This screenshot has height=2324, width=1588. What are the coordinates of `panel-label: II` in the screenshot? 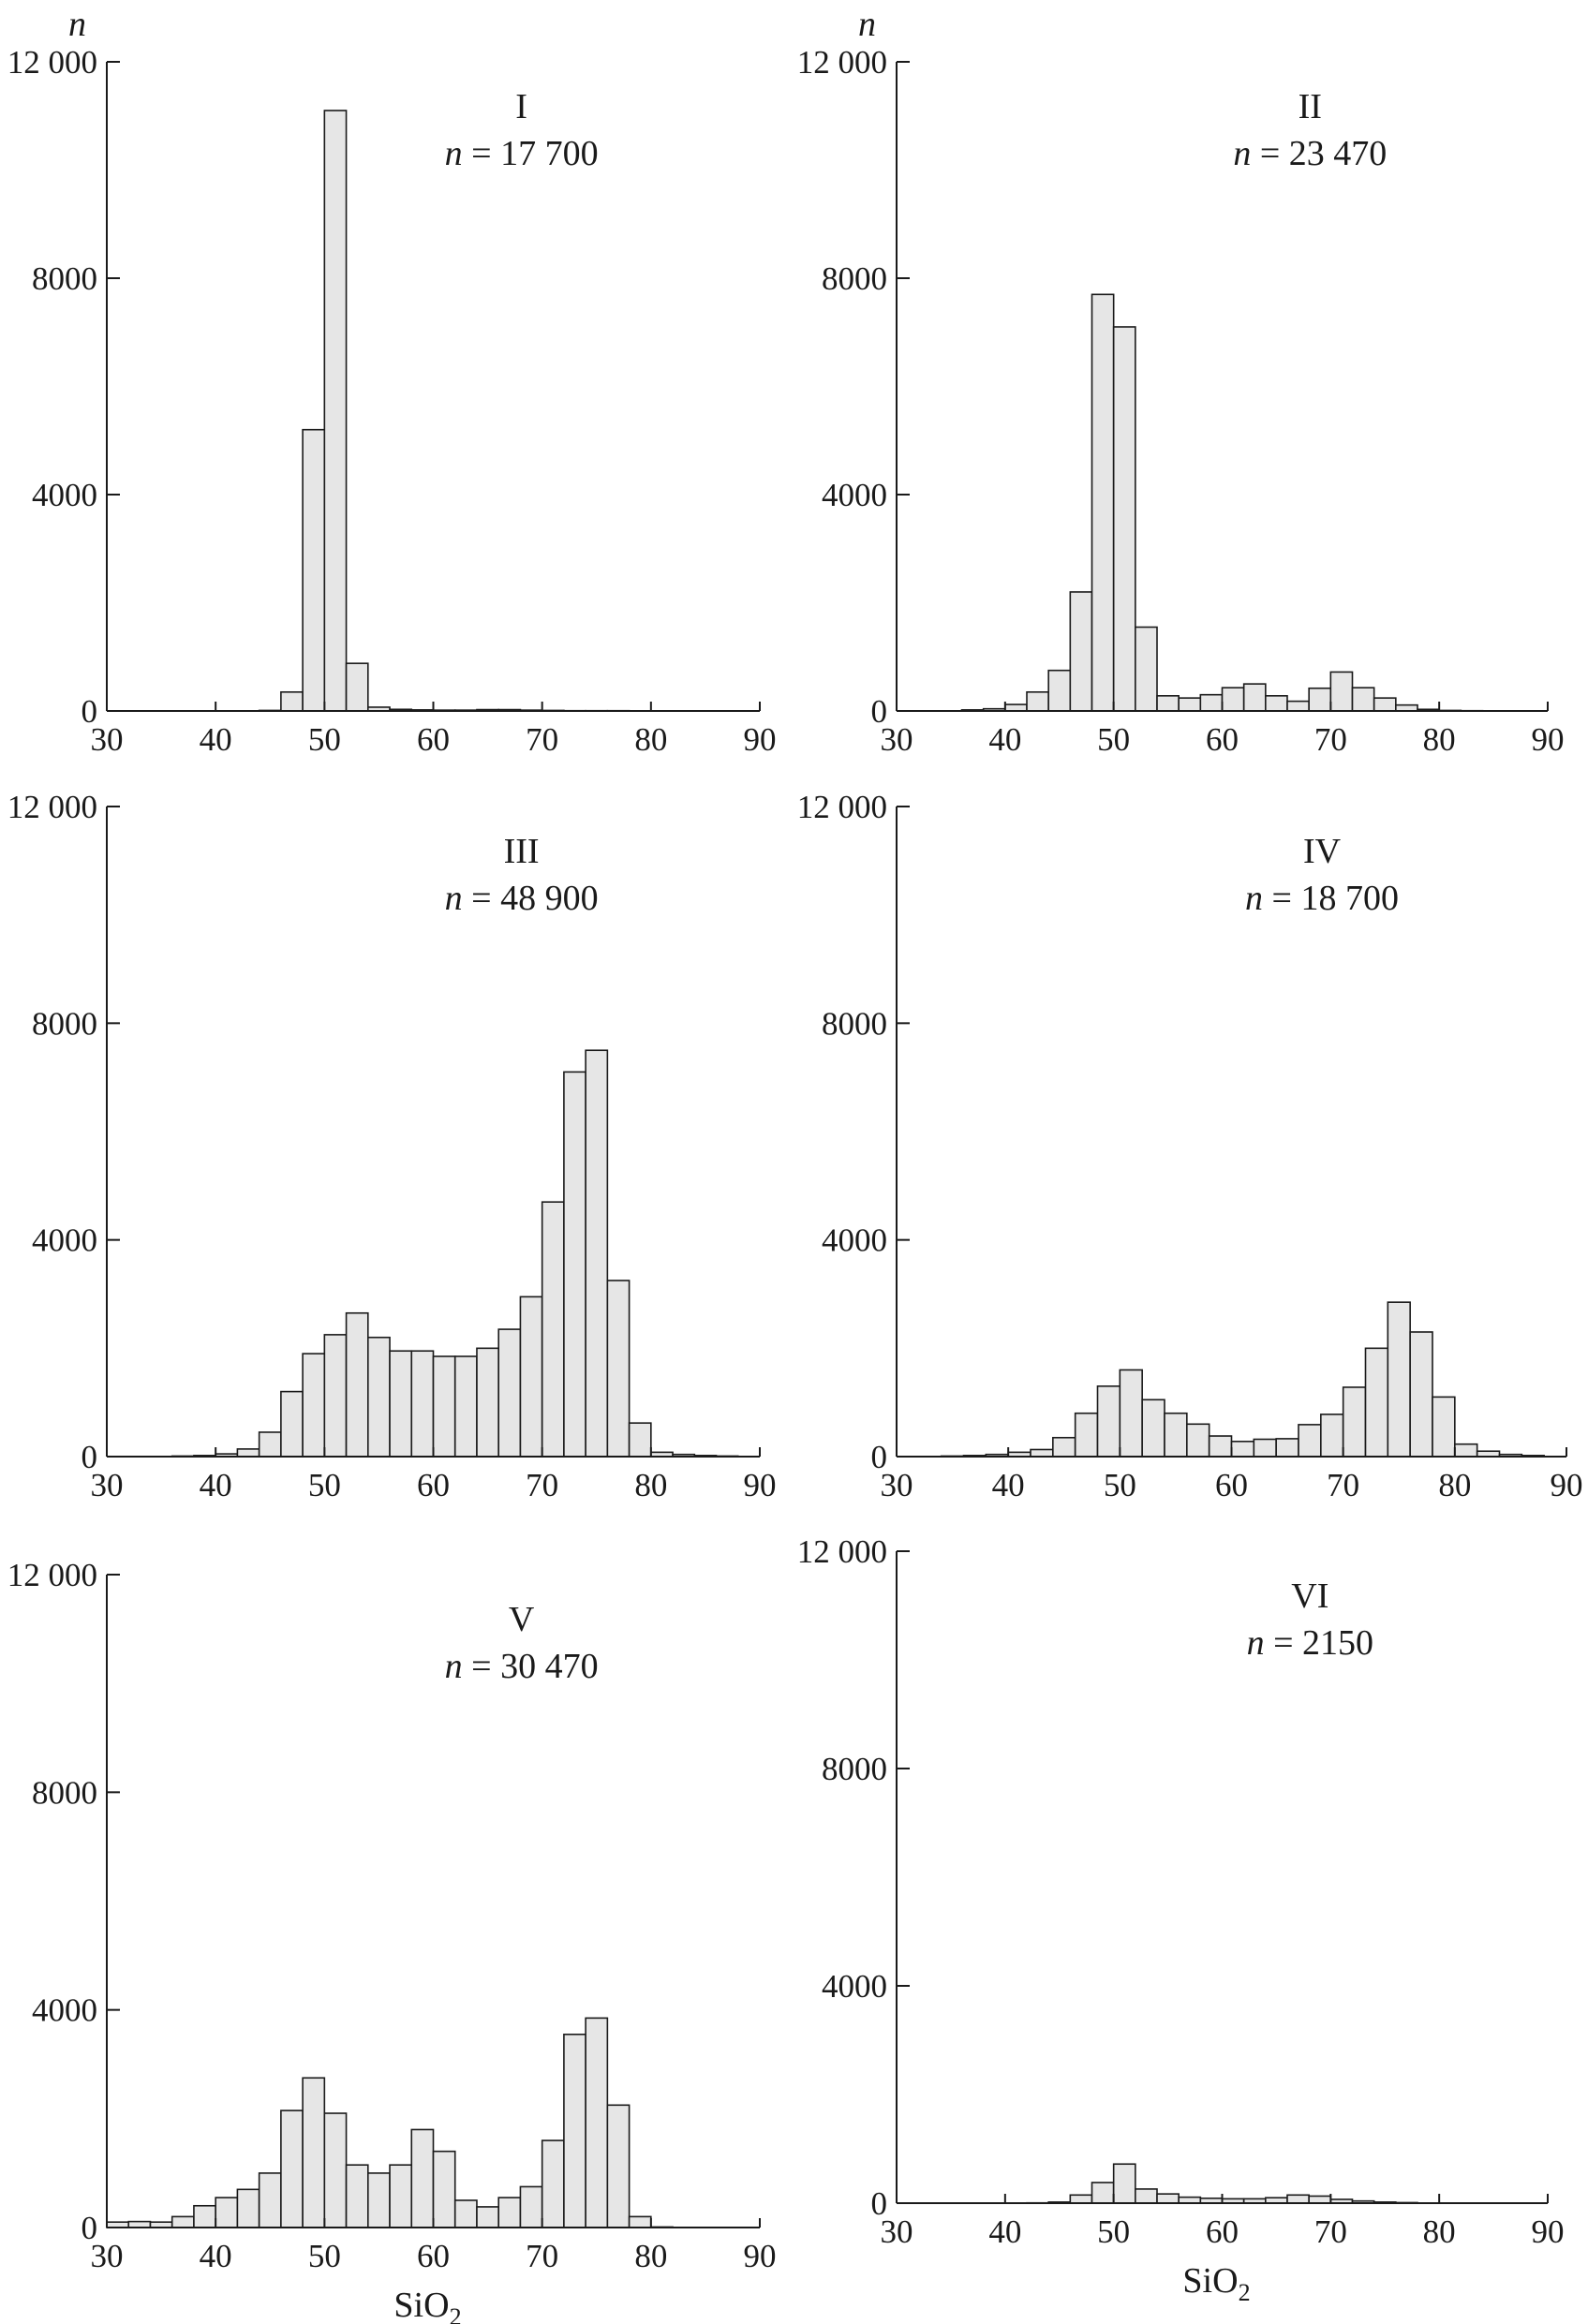 It's located at (1310, 107).